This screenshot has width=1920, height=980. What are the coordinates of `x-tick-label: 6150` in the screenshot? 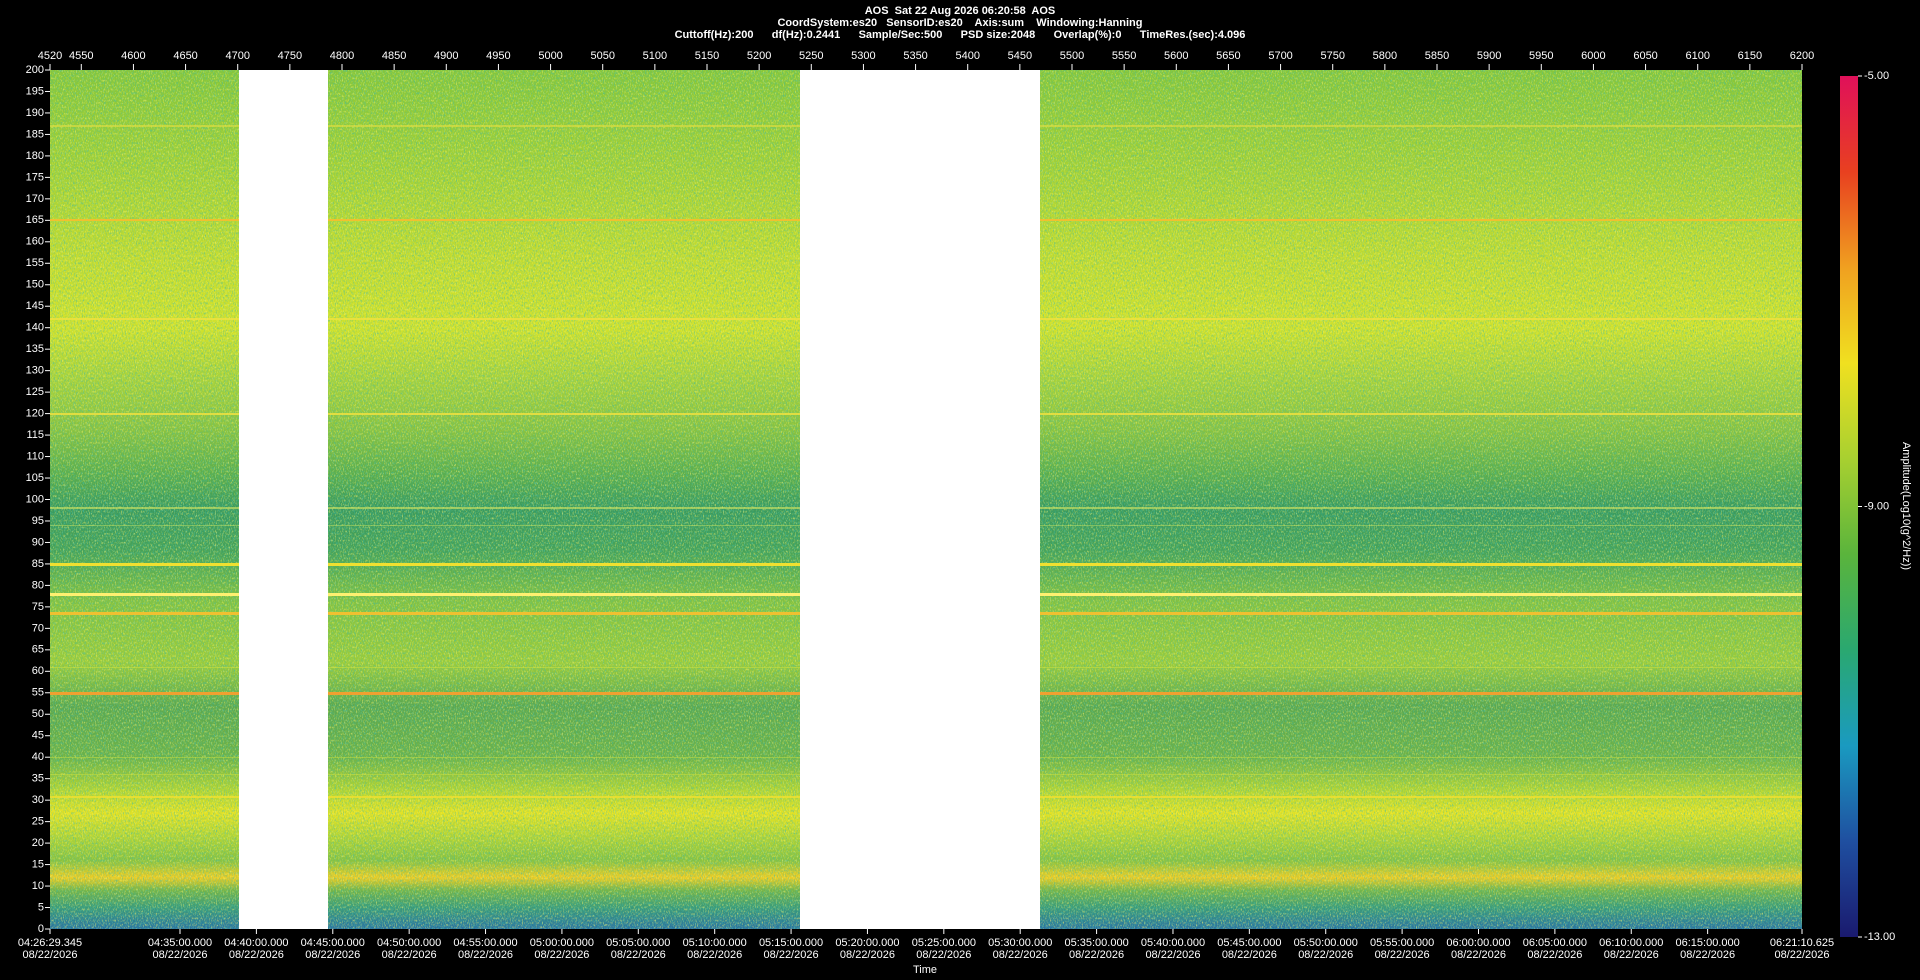 It's located at (1750, 56).